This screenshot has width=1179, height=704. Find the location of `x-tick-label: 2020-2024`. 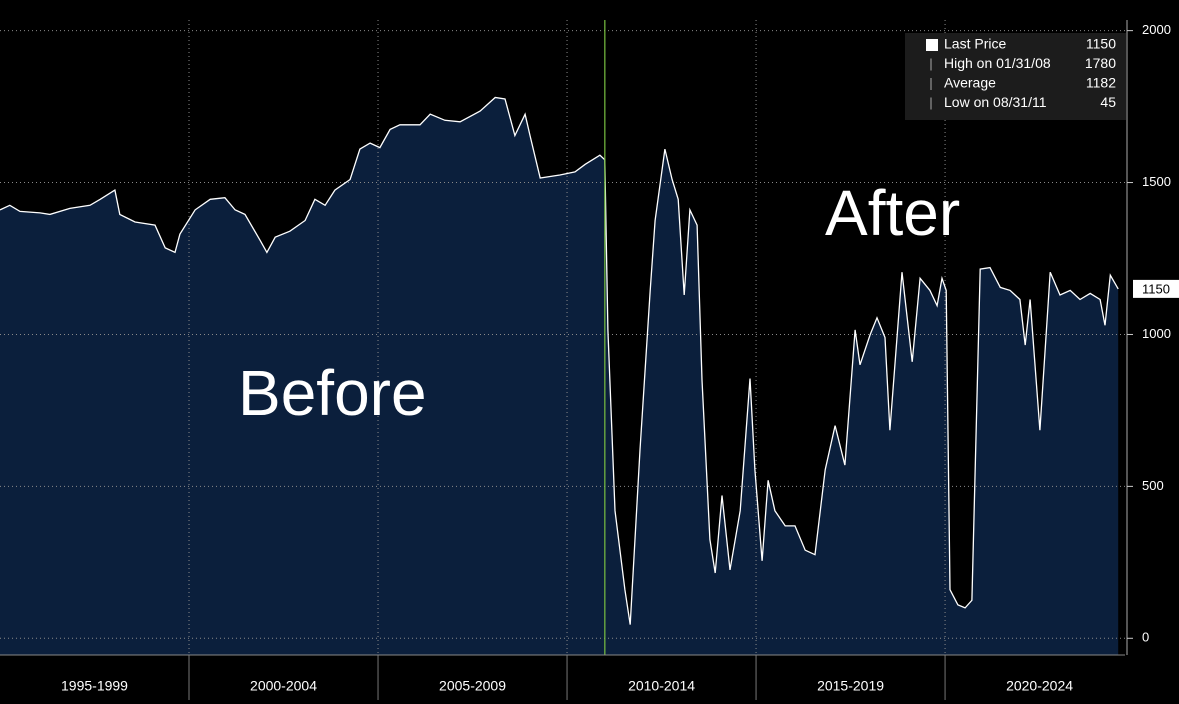

x-tick-label: 2020-2024 is located at coordinates (1039, 686).